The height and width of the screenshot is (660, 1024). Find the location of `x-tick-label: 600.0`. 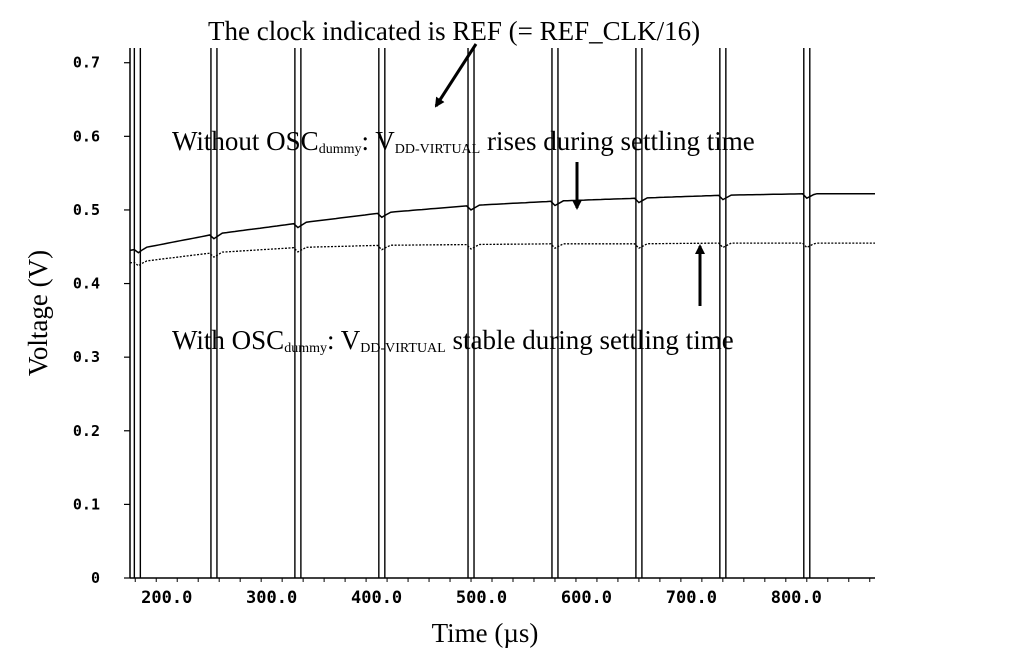

x-tick-label: 600.0 is located at coordinates (586, 598).